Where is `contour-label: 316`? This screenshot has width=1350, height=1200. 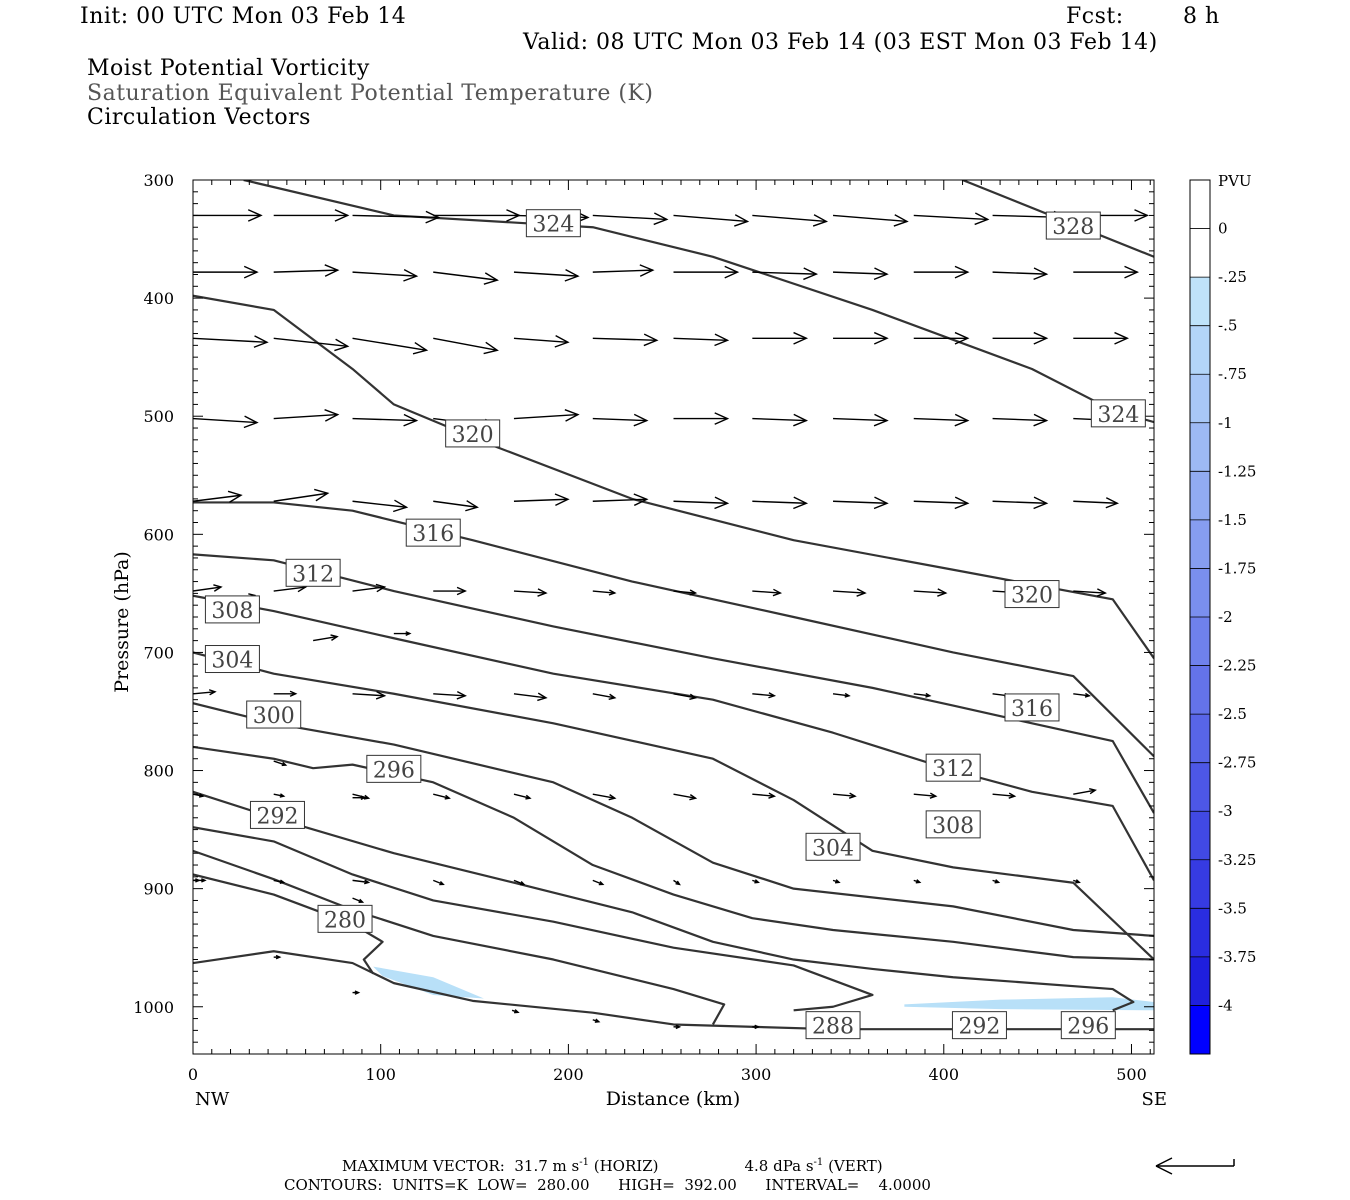
contour-label: 316 is located at coordinates (433, 532).